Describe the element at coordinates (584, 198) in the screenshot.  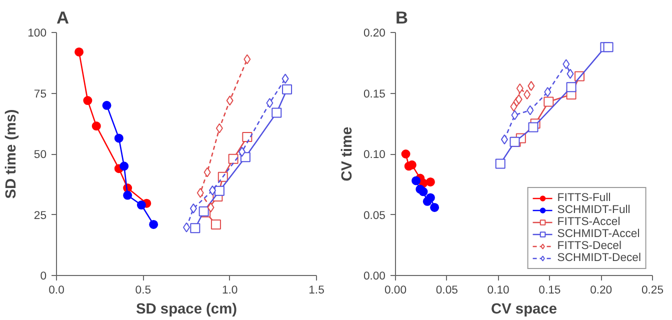
I see `legend-label: FITTS-Full` at that location.